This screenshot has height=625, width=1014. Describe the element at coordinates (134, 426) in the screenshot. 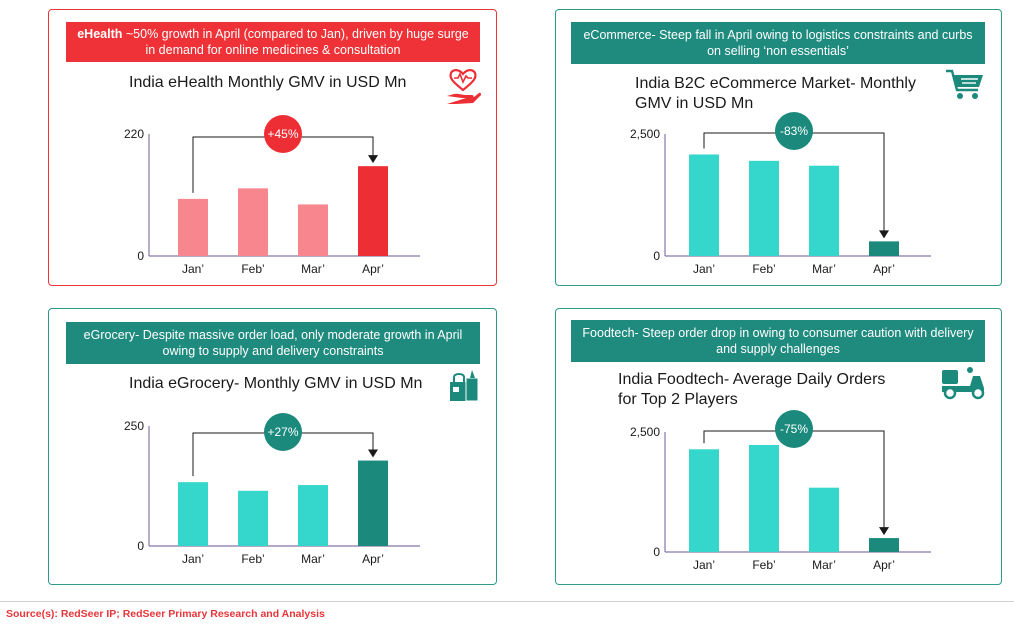

I see `y-tick-label: 250` at that location.